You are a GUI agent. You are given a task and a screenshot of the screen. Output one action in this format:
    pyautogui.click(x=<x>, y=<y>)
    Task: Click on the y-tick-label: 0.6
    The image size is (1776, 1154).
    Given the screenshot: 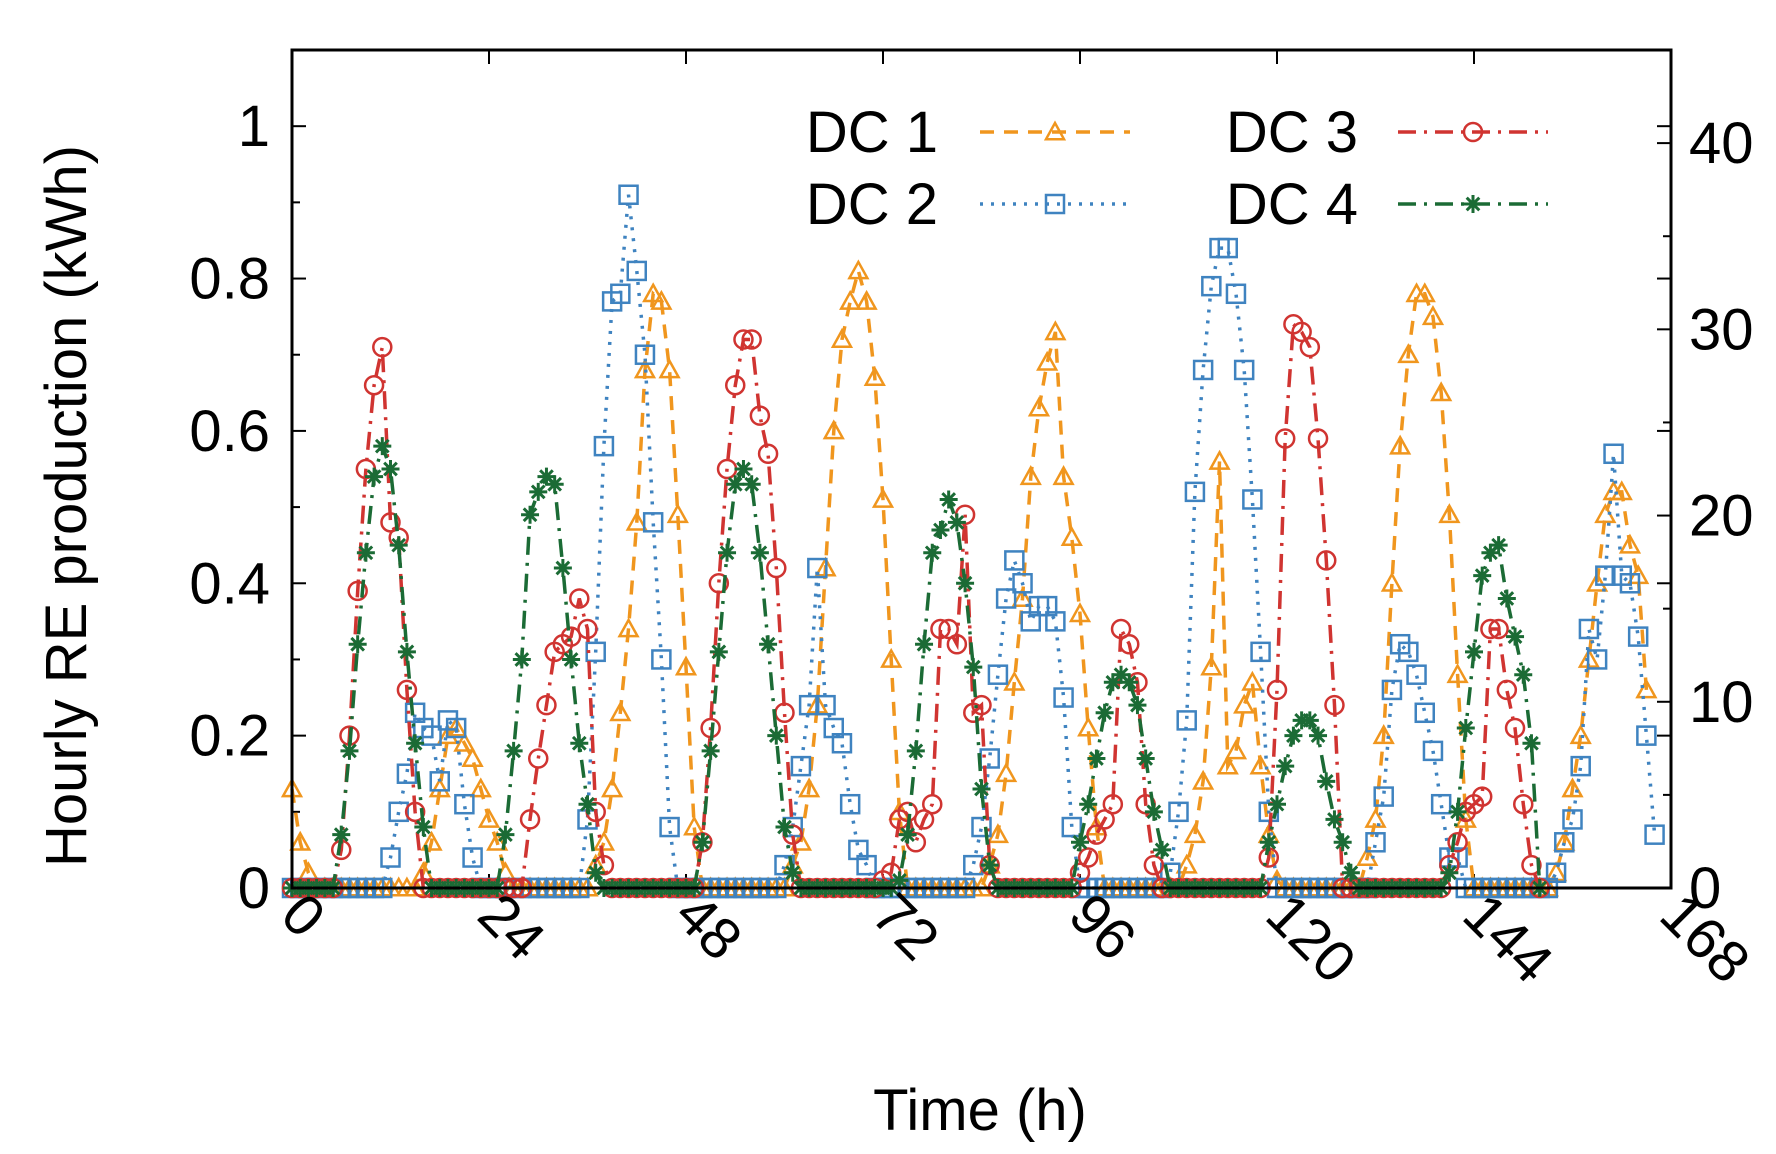 What is the action you would take?
    pyautogui.click(x=229, y=431)
    